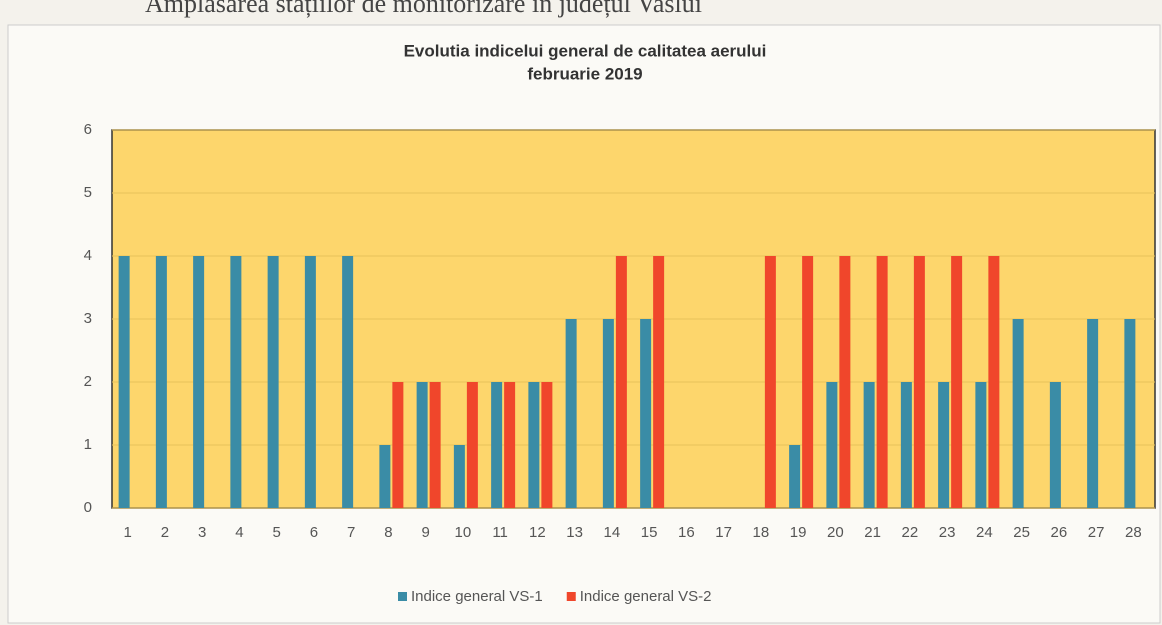 This screenshot has height=625, width=1162. I want to click on x-tick-label: 26, so click(1059, 532).